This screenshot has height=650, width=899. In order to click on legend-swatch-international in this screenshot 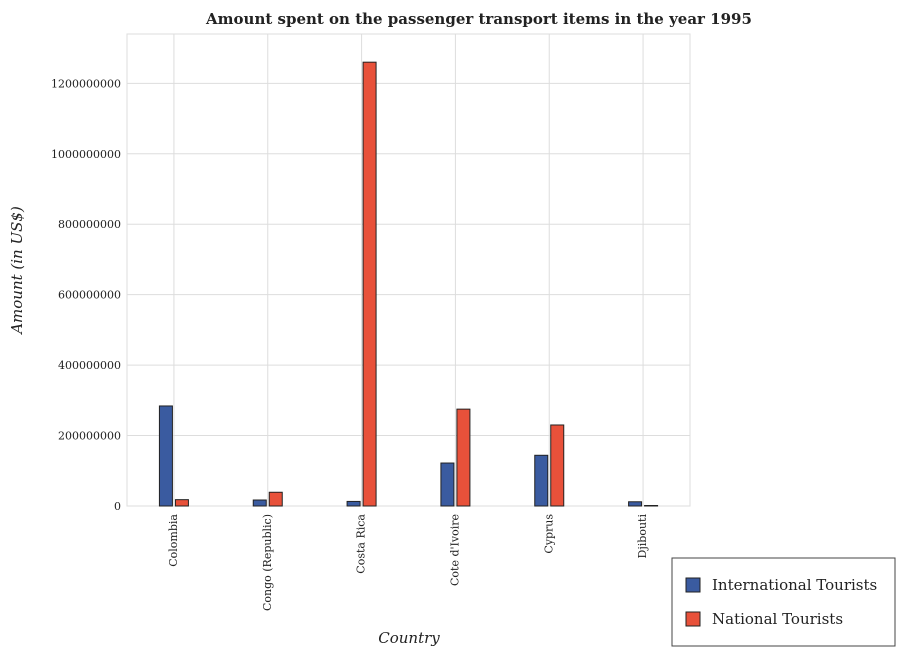, I will do `click(693, 585)`.